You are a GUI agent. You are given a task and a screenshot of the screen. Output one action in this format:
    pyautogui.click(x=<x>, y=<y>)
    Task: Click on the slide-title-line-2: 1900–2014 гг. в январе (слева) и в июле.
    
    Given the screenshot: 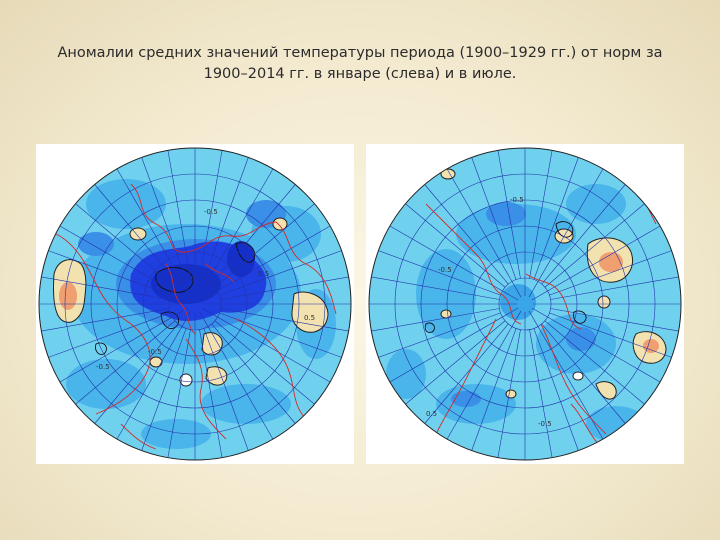 What is the action you would take?
    pyautogui.click(x=360, y=74)
    